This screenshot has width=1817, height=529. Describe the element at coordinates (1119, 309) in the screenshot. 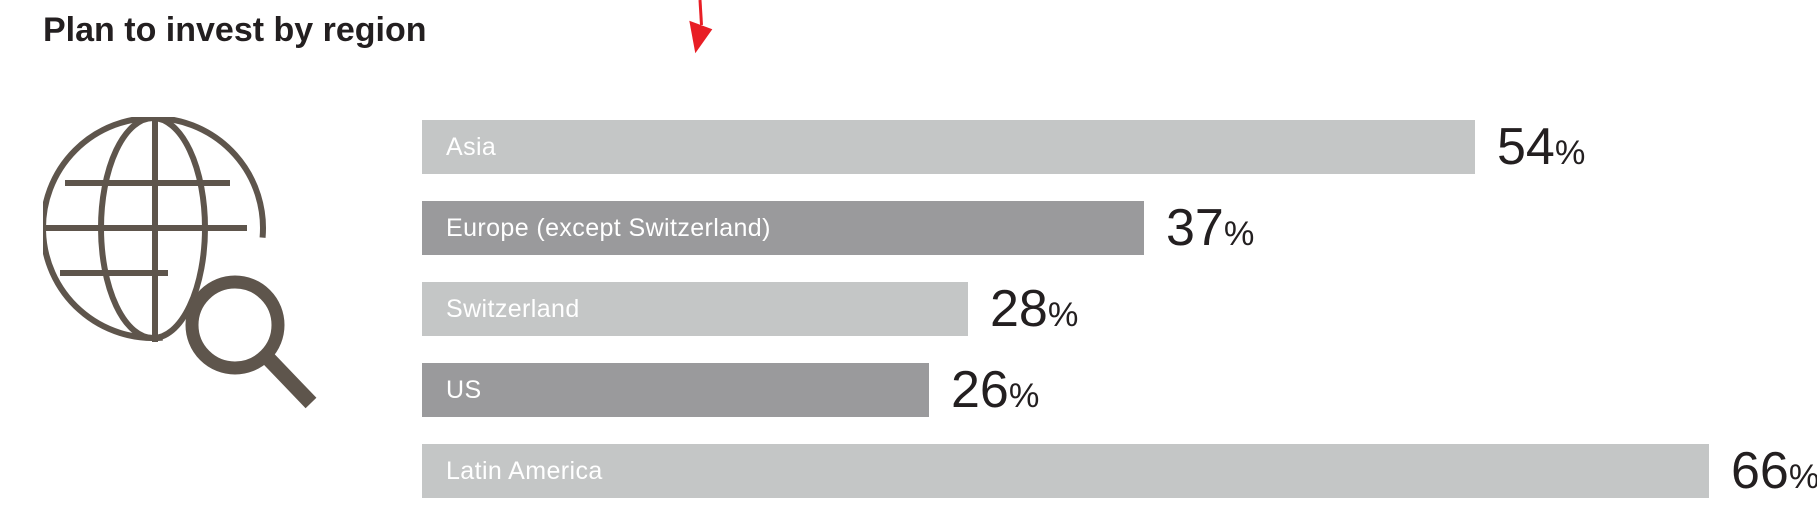

I see `bar-row: Switzerland 28%` at that location.